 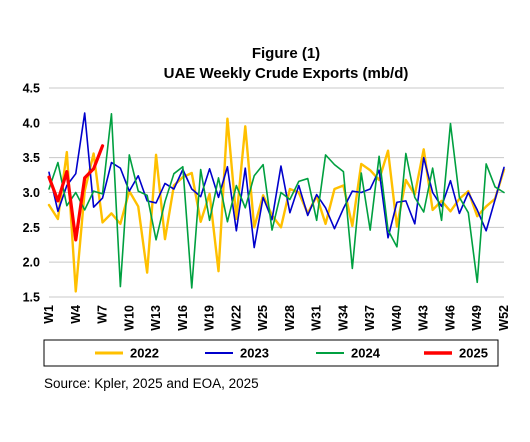 What do you see at coordinates (370, 318) in the screenshot?
I see `x-tick-label: W37` at bounding box center [370, 318].